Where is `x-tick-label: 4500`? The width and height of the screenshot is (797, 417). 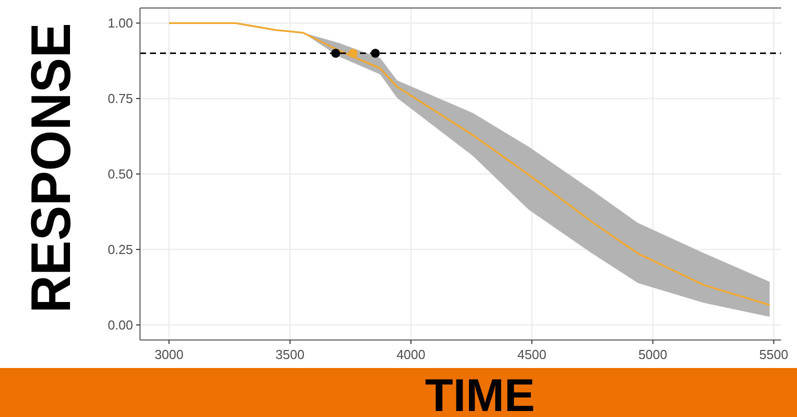 x-tick-label: 4500 is located at coordinates (531, 354).